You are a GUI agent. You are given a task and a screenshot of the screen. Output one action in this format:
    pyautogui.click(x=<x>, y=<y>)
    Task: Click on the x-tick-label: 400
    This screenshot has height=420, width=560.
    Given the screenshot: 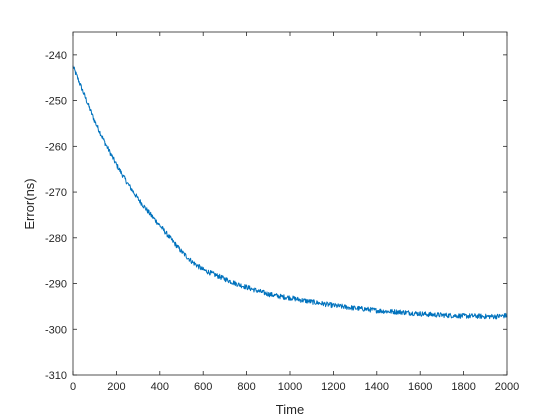 What is the action you would take?
    pyautogui.click(x=160, y=387)
    